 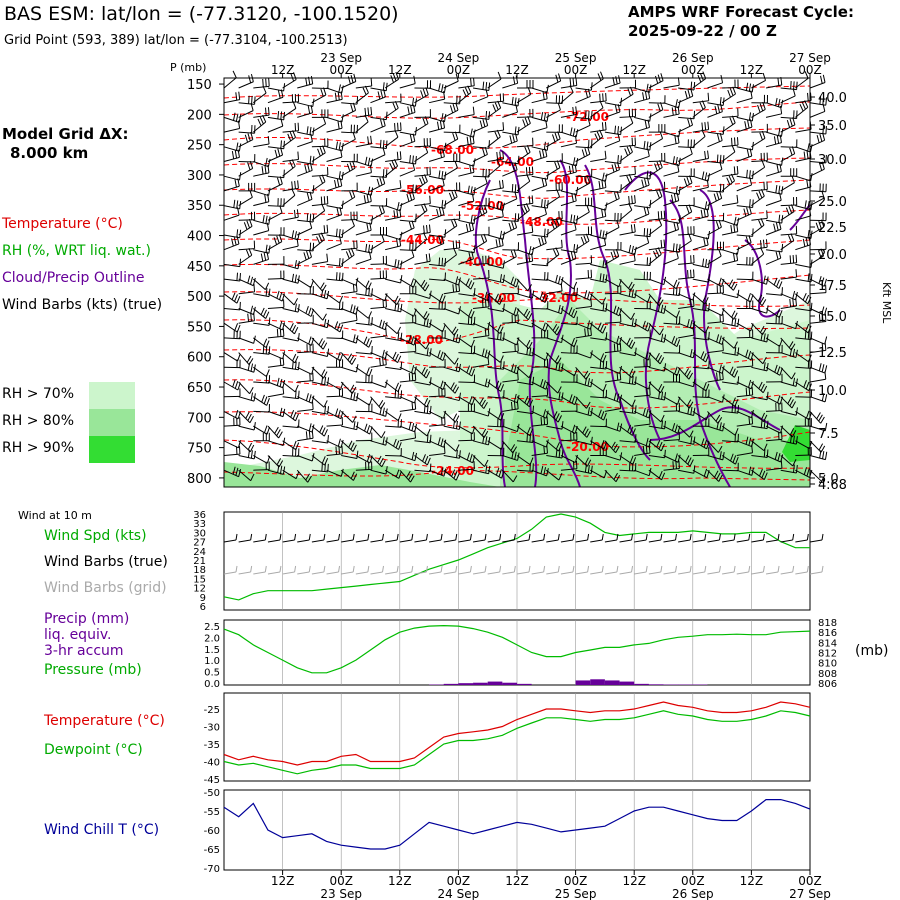 What do you see at coordinates (199, 418) in the screenshot?
I see `pressure-tick-label-11: 700` at bounding box center [199, 418].